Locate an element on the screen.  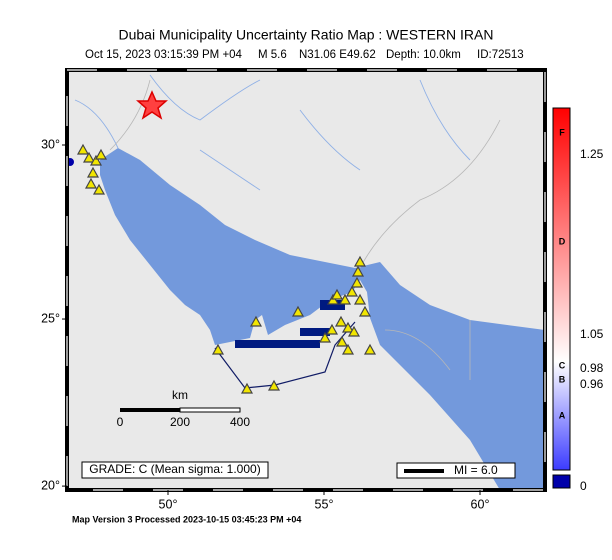
lat-tick-label: 20° is located at coordinates (50, 485).